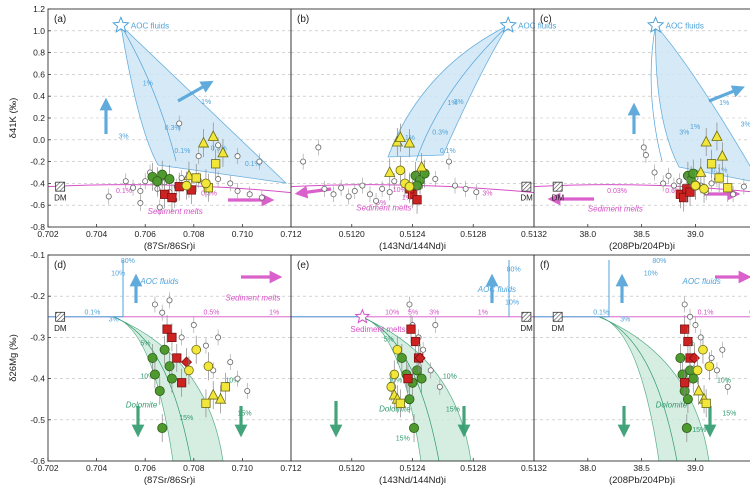 This screenshot has height=500, width=750. I want to click on x-axis-label: (87Sr/86Sr)i, so click(169, 480).